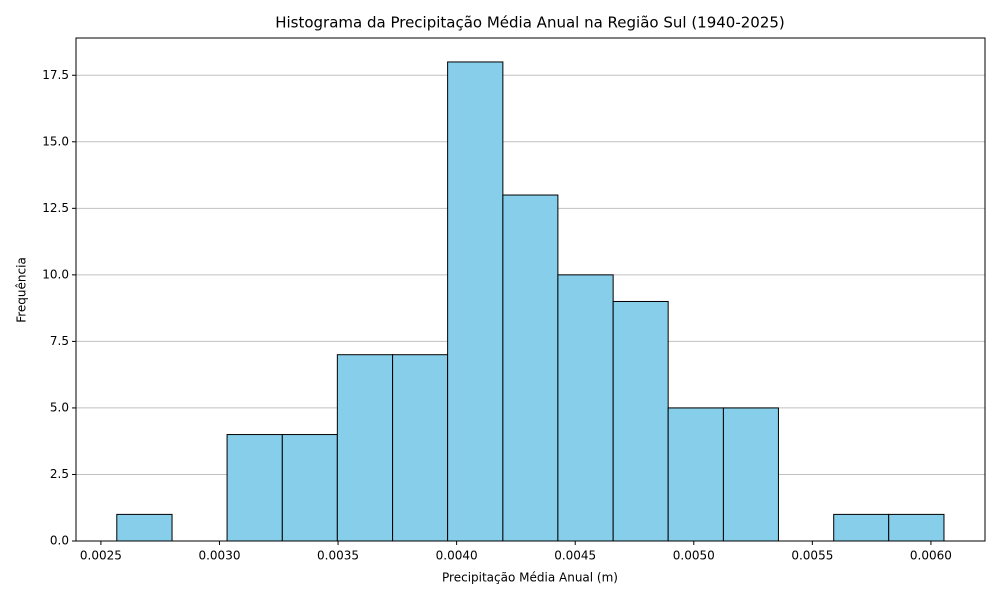 The width and height of the screenshot is (1000, 600). What do you see at coordinates (338, 556) in the screenshot?
I see `x-tick-label: 0.0035` at bounding box center [338, 556].